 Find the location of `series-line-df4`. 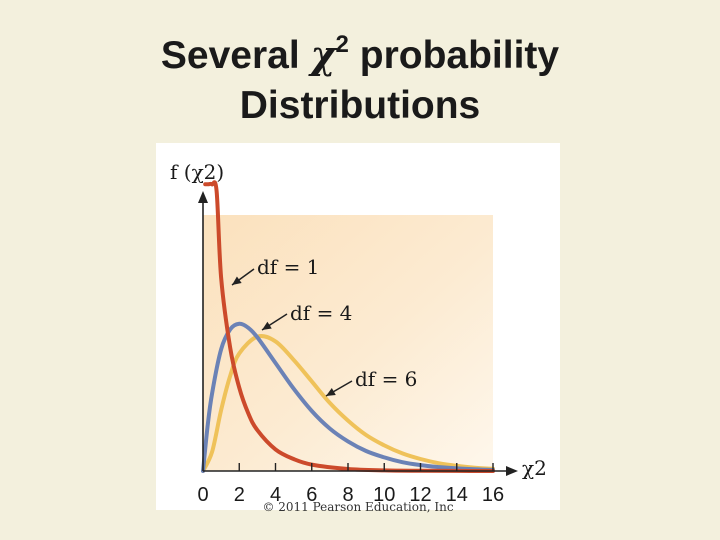

series-line-df4 is located at coordinates (348, 397).